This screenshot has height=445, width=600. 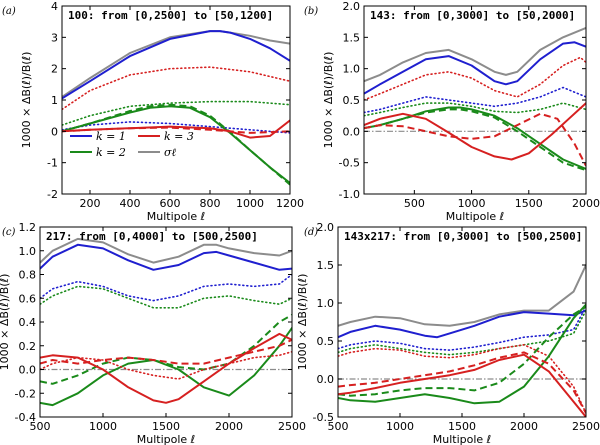 I want to click on x-tick-label: 200, so click(x=90, y=203).